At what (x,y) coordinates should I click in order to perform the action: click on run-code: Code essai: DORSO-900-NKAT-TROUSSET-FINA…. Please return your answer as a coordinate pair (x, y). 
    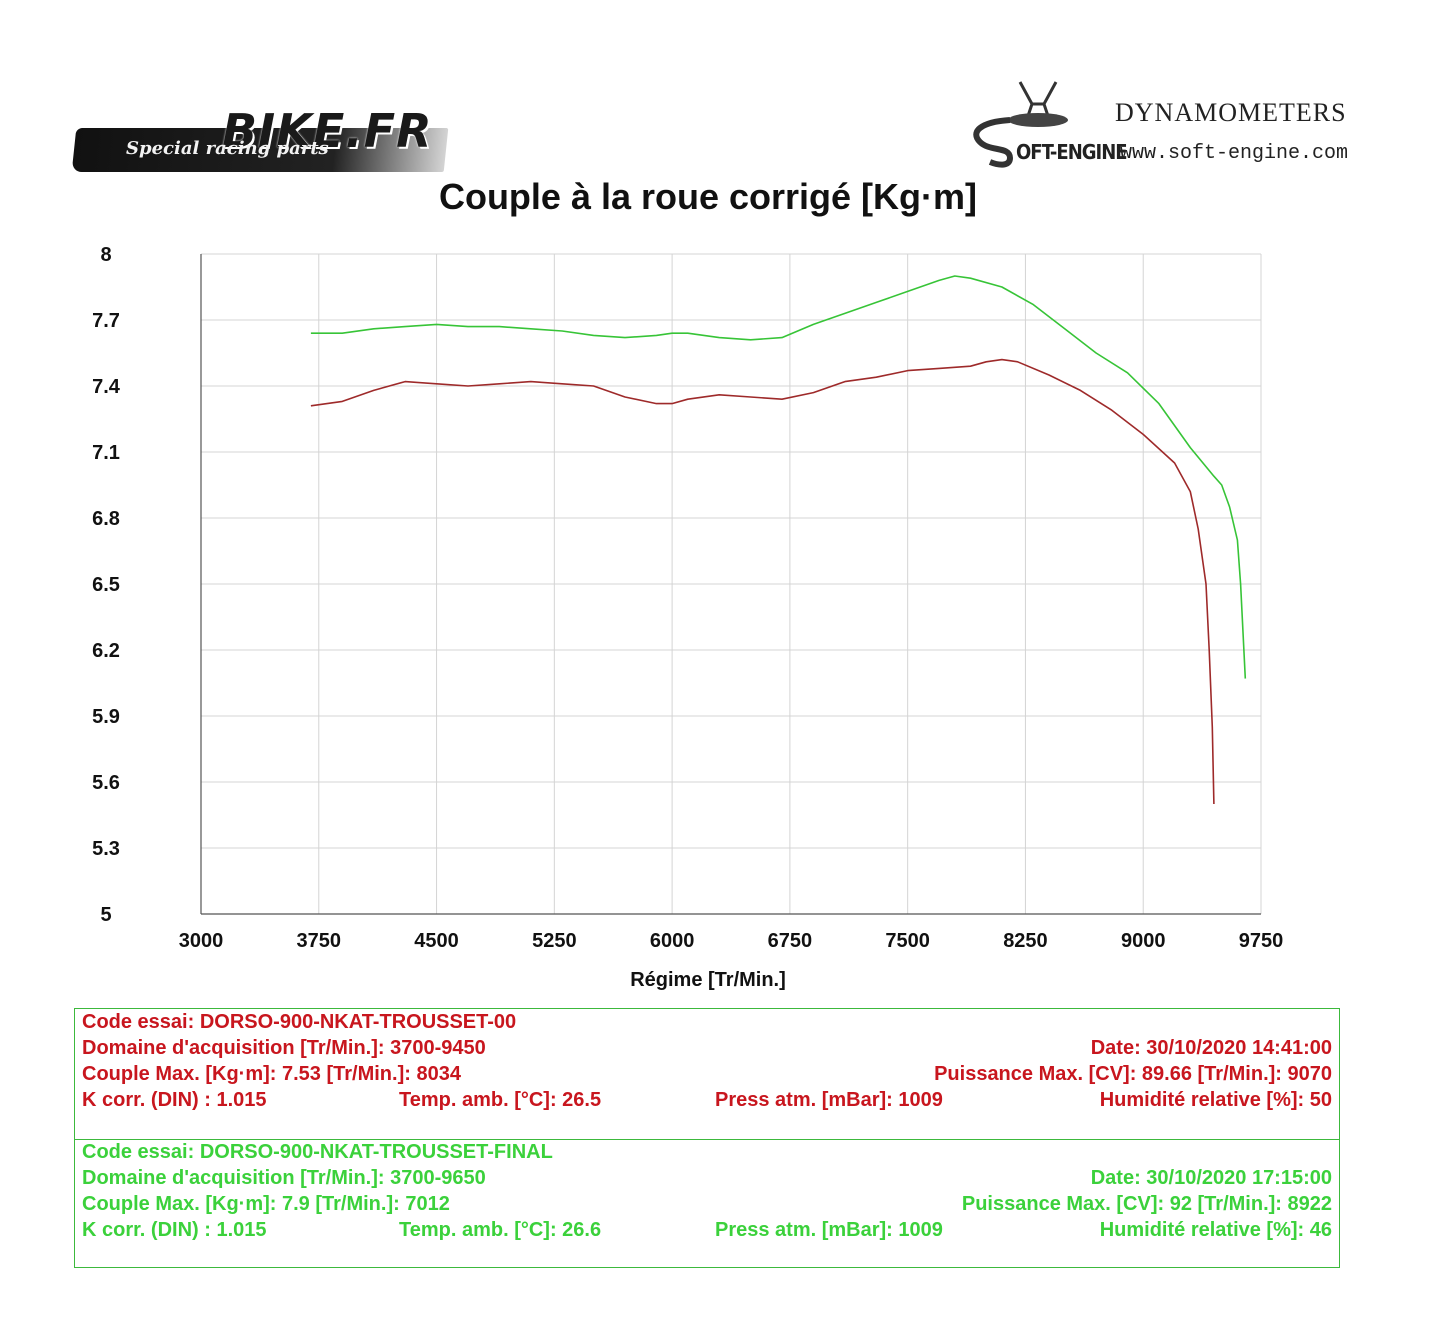
    Looking at the image, I should click on (317, 1152).